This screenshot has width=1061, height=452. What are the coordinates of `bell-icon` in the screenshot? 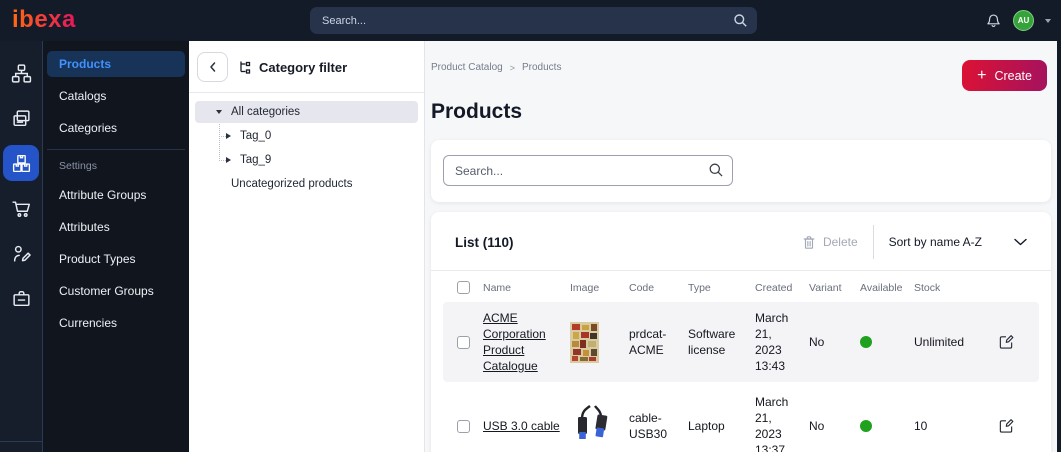 It's located at (993, 21).